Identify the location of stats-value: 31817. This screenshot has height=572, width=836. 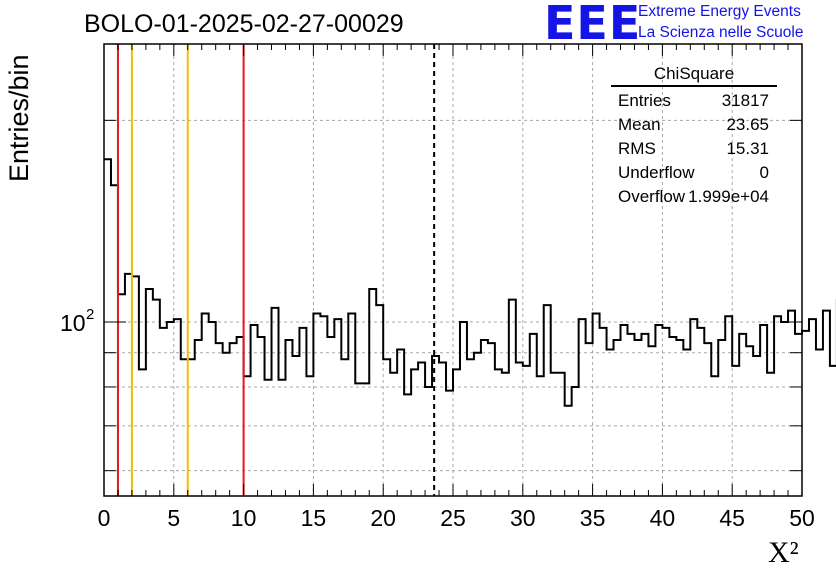
(745, 100).